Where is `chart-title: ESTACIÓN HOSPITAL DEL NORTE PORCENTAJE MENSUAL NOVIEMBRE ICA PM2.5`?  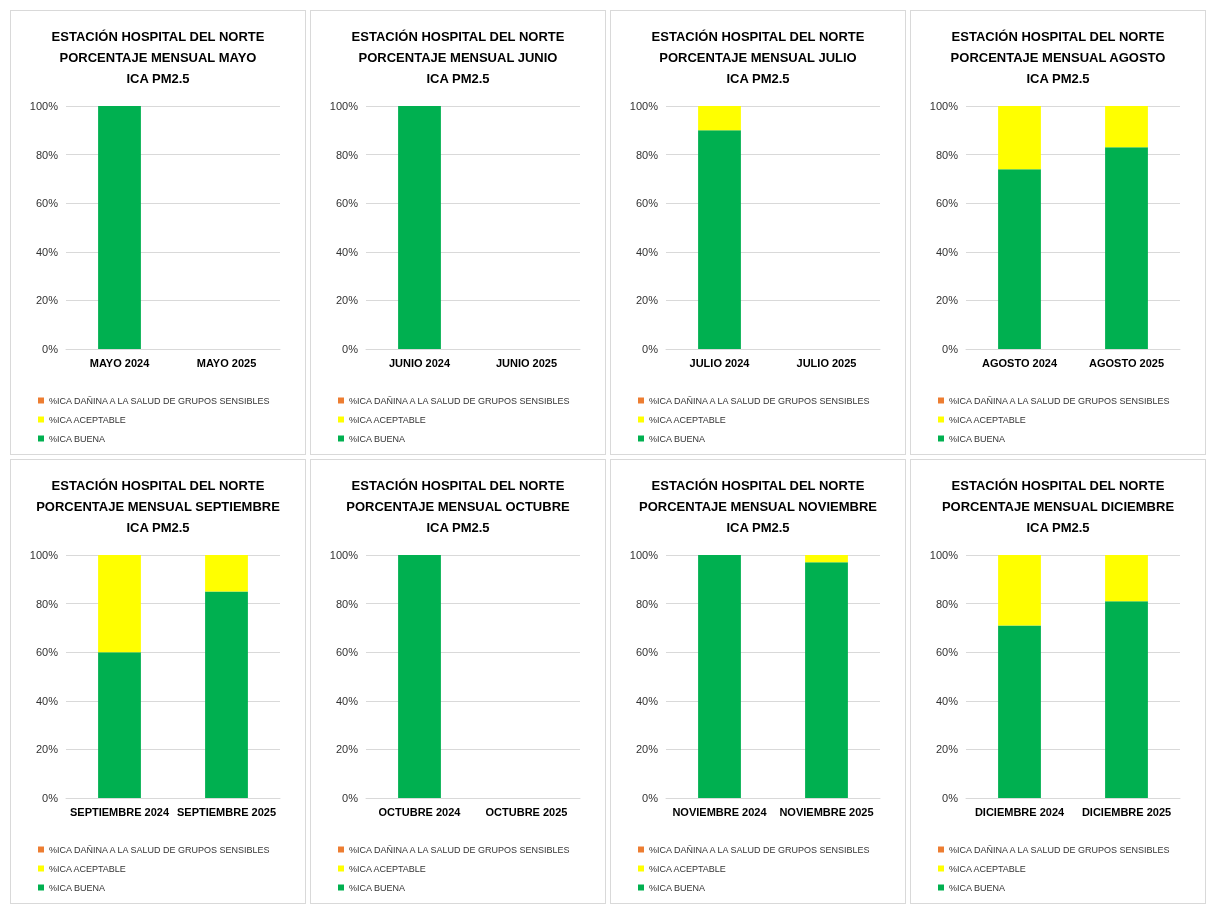
chart-title: ESTACIÓN HOSPITAL DEL NORTE PORCENTAJE MENSUAL NOVIEMBRE ICA PM2.5 is located at coordinates (758, 506).